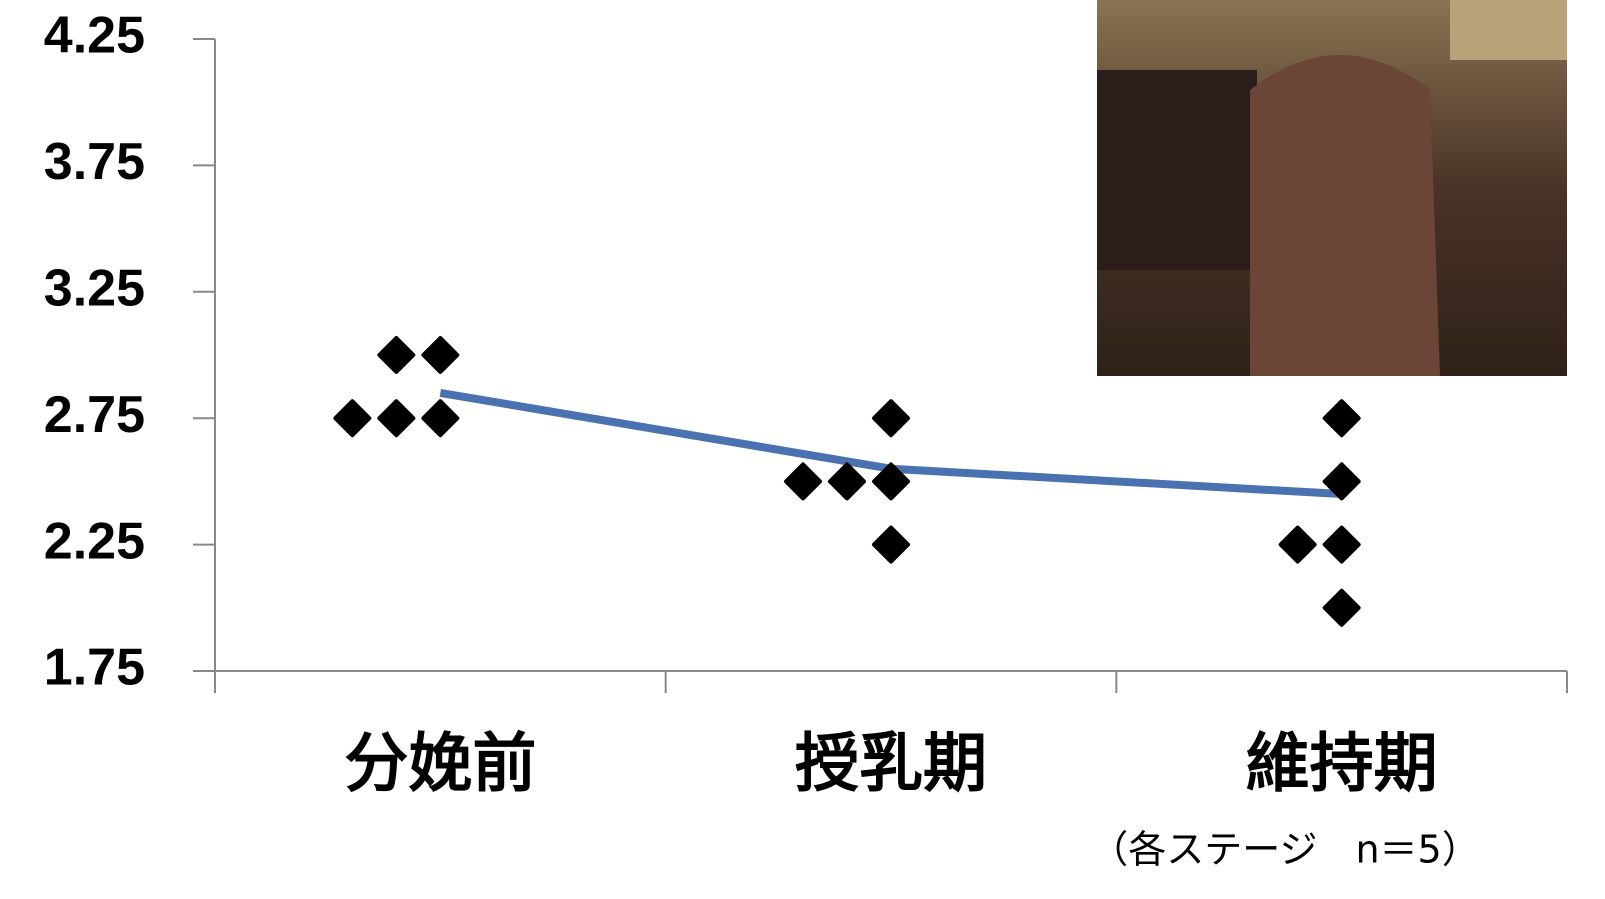  I want to click on x-tick-label: 授乳期, so click(891, 765).